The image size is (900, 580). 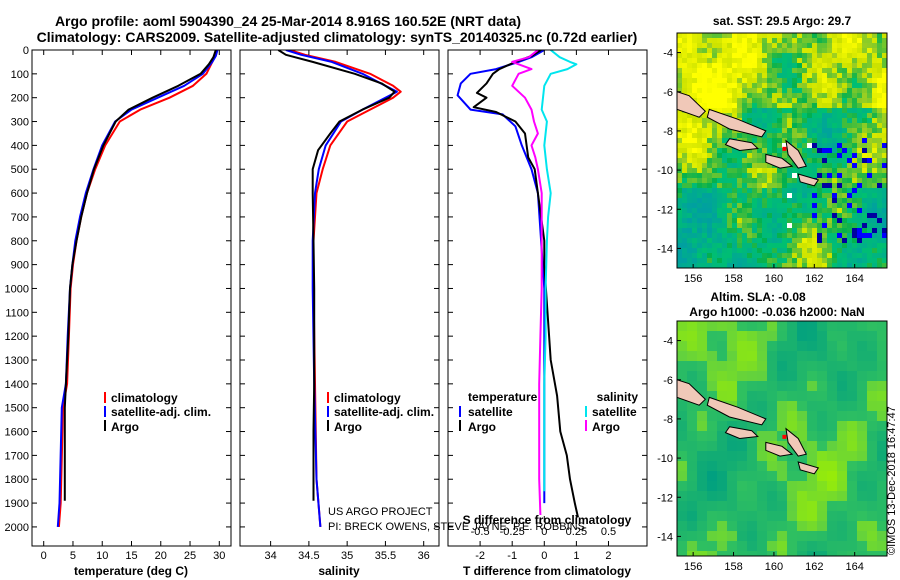 I want to click on land, so click(x=741, y=145).